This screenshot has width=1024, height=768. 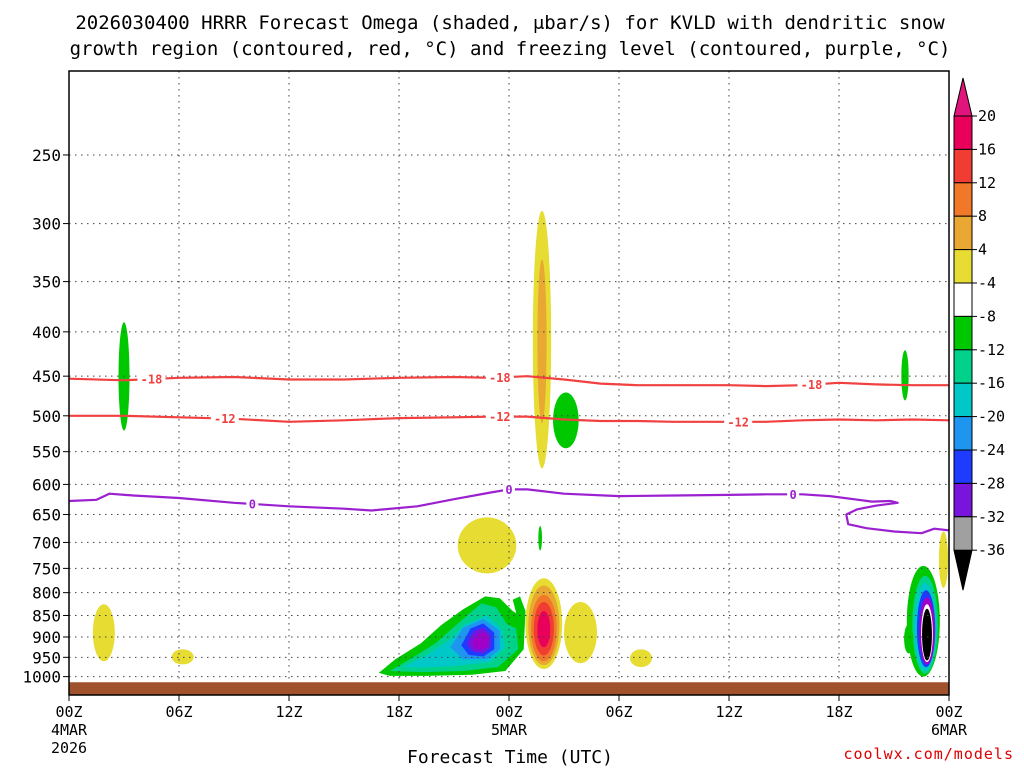 What do you see at coordinates (580, 632) in the screenshot?
I see `omega-yellow-blob-03z5mar` at bounding box center [580, 632].